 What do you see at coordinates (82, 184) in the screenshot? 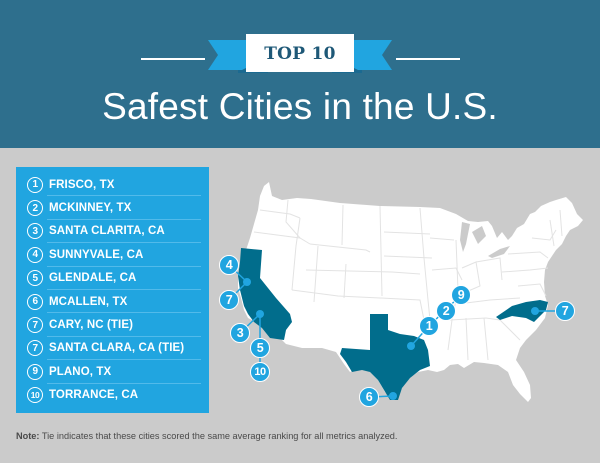
I see `city-label: FRISCO, TX` at bounding box center [82, 184].